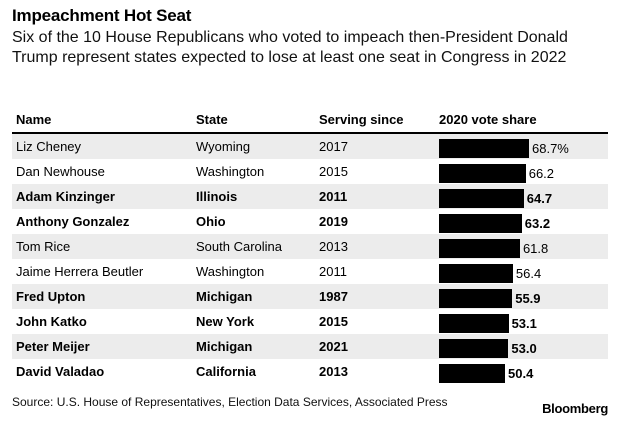 Image resolution: width=620 pixels, height=421 pixels. What do you see at coordinates (528, 273) in the screenshot?
I see `vote-share-label: 56.4` at bounding box center [528, 273].